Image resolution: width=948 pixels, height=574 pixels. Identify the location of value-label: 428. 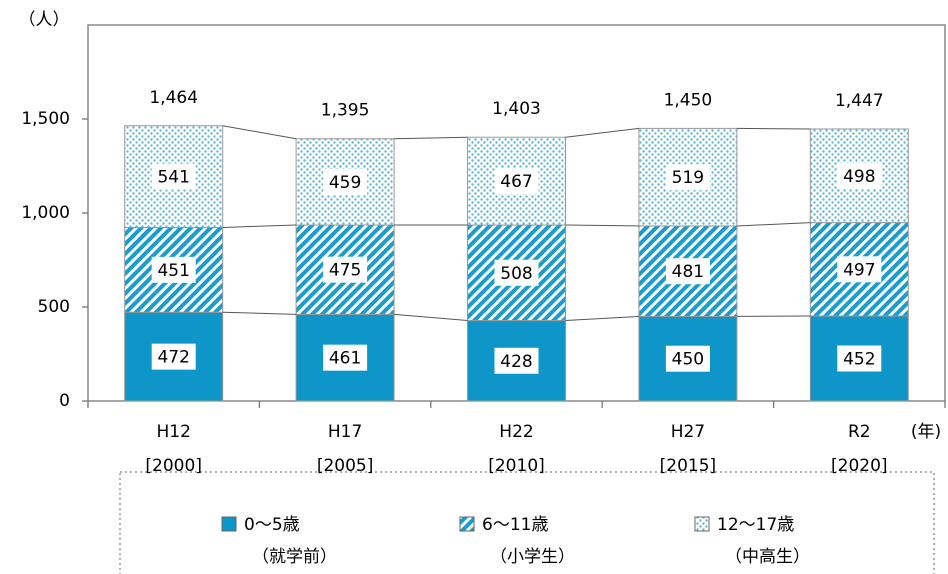
(516, 362).